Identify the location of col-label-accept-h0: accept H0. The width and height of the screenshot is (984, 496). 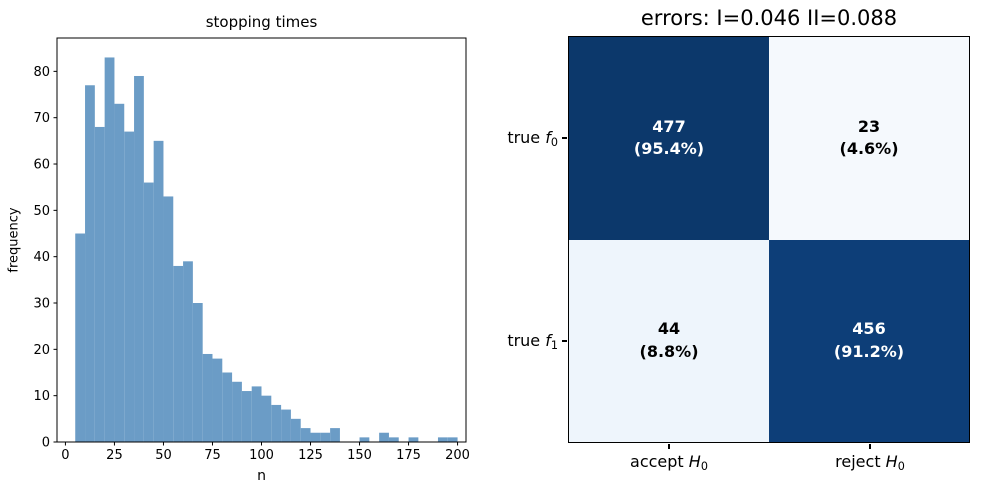
(669, 462).